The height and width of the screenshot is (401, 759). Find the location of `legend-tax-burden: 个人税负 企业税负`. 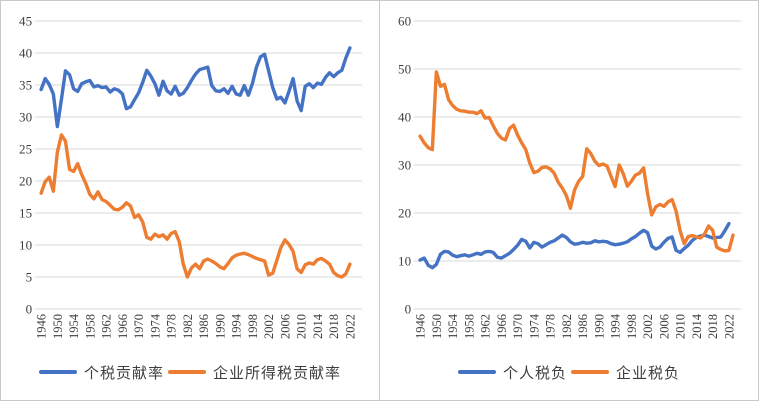

legend-tax-burden: 个人税负 企业税负 is located at coordinates (569, 372).